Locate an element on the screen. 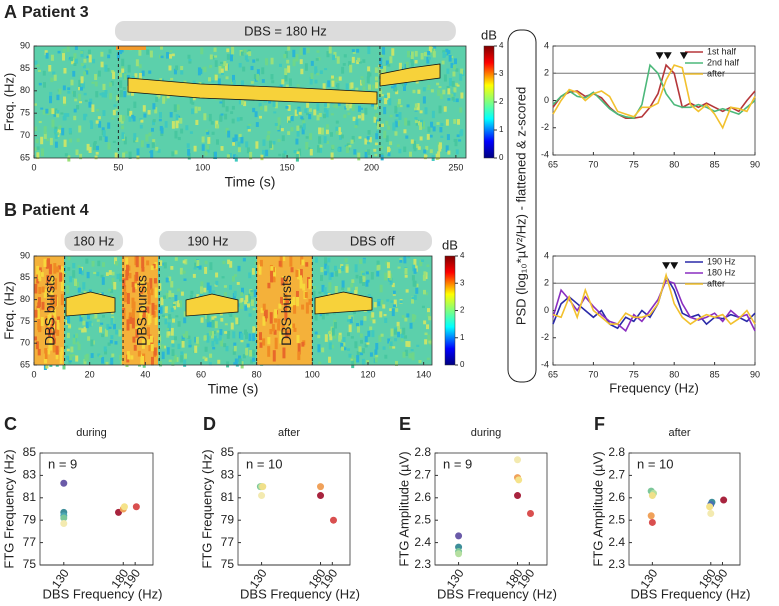 The image size is (779, 606). banner-label: 190 Hz is located at coordinates (207, 240).